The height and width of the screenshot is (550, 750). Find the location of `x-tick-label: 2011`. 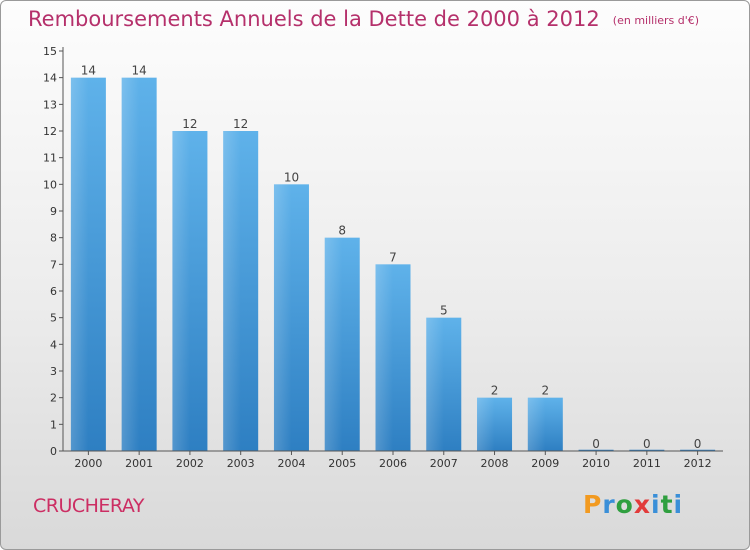

x-tick-label: 2011 is located at coordinates (647, 463).